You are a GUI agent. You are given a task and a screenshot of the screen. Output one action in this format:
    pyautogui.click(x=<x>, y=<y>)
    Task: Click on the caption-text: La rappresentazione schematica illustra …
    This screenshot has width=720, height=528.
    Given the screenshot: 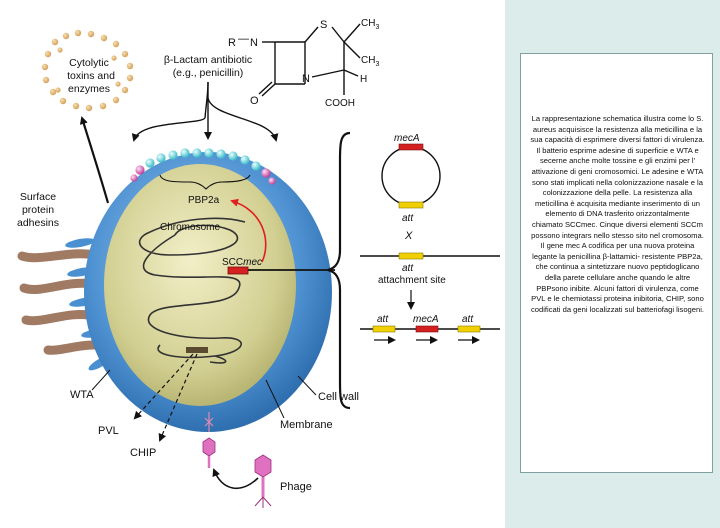 What is the action you would take?
    pyautogui.click(x=617, y=214)
    